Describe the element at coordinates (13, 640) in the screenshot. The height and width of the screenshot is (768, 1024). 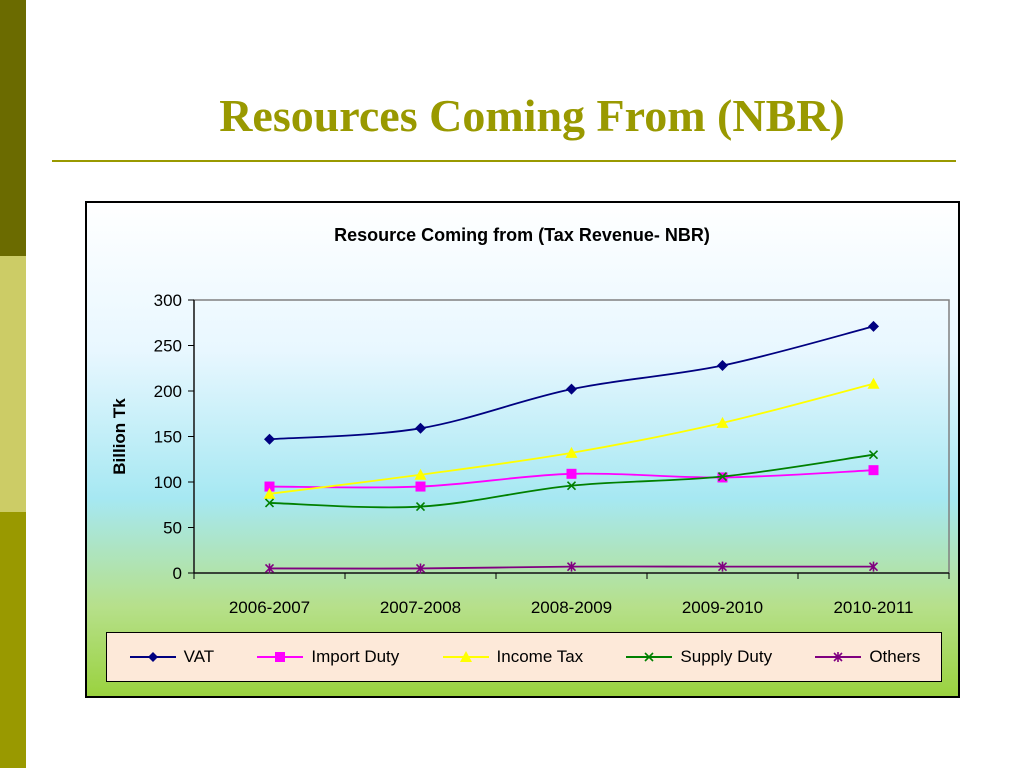
I see `sidebar-band-bottom` at that location.